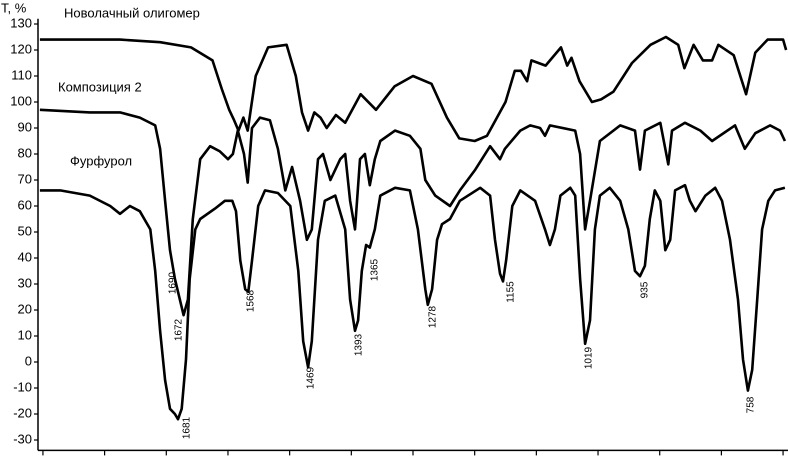 This screenshot has width=788, height=456. What do you see at coordinates (187, 427) in the screenshot?
I see `peak-annotation: 1681` at bounding box center [187, 427].